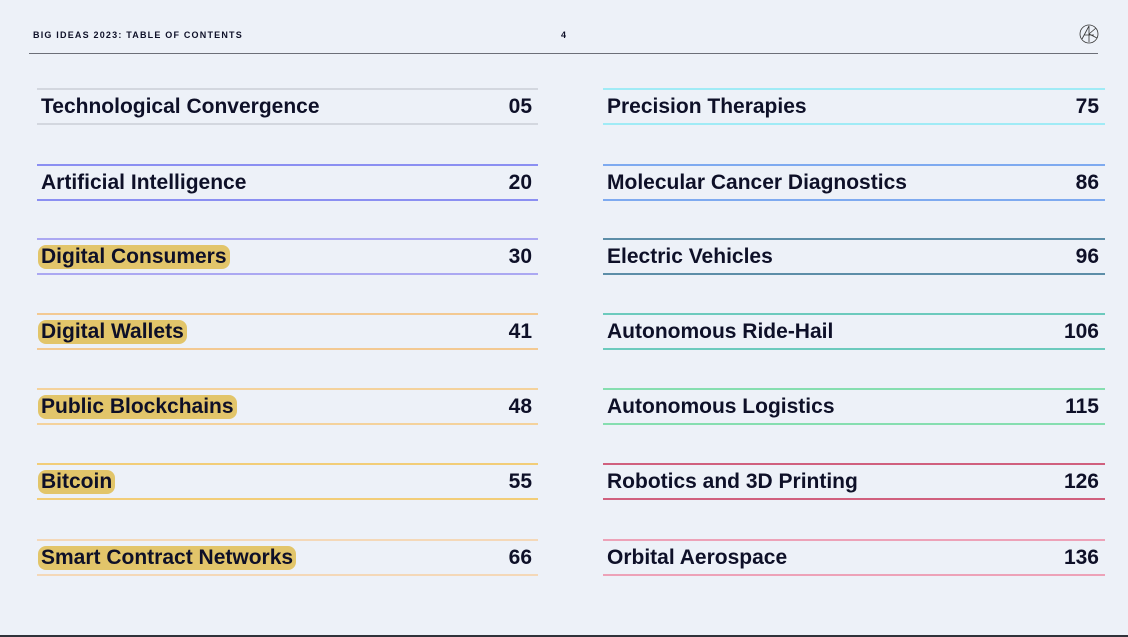 Image resolution: width=1128 pixels, height=637 pixels. I want to click on toc-entry-title: Autonomous Ride-Hail, so click(720, 331).